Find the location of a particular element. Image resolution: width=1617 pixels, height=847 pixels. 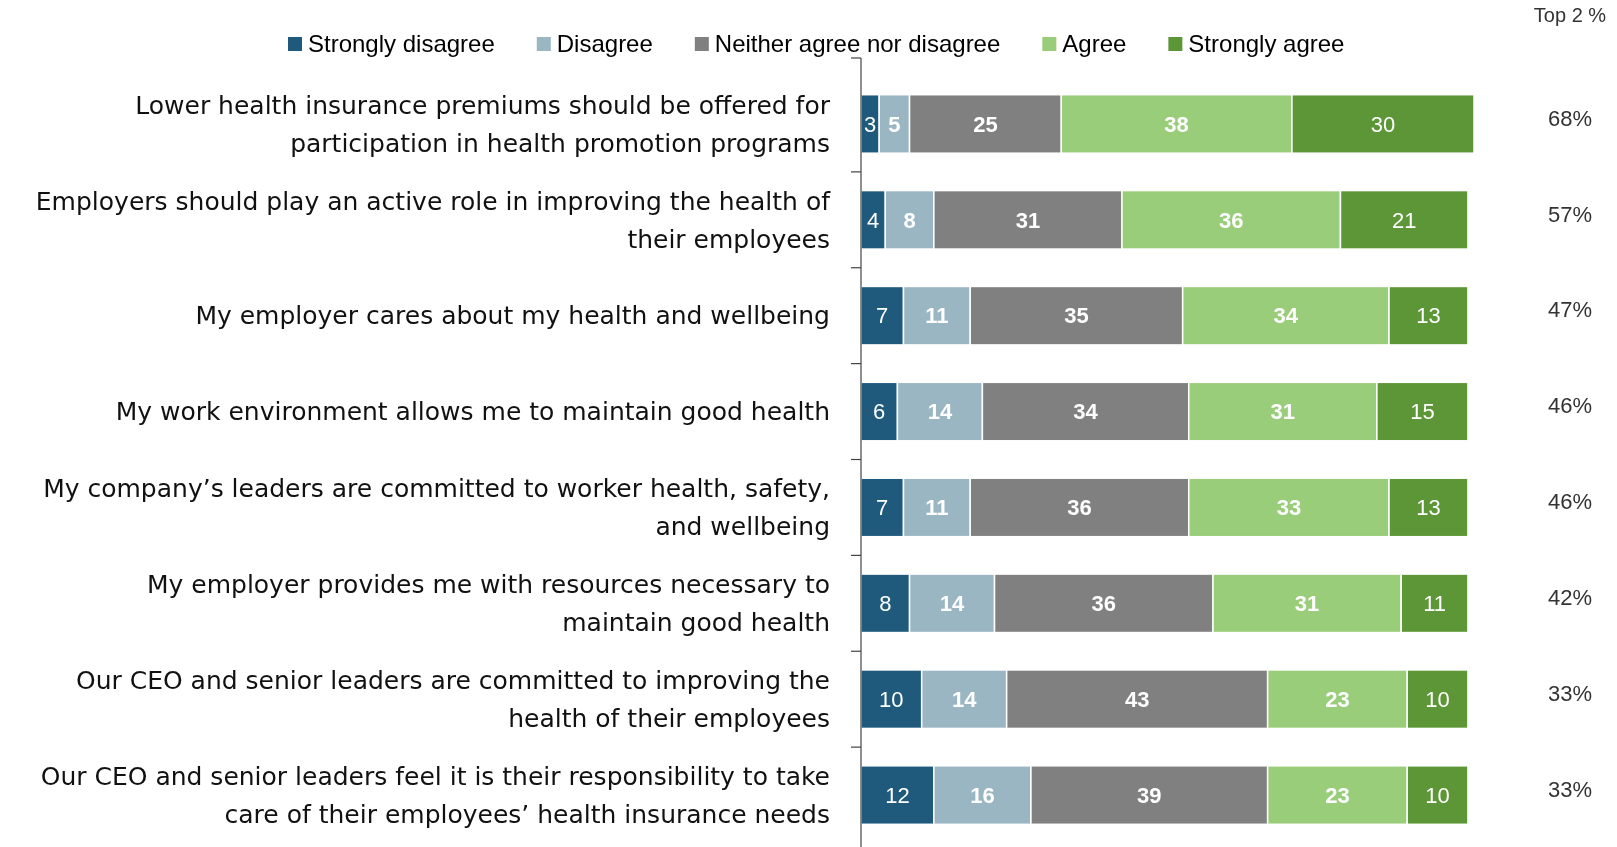

data-label: 33 is located at coordinates (1289, 508).